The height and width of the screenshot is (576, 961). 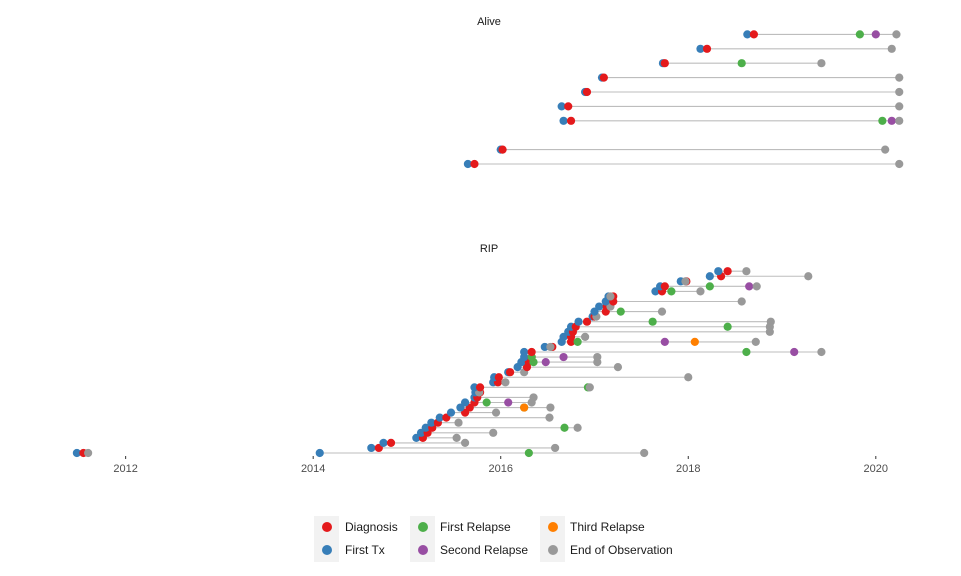 What do you see at coordinates (371, 527) in the screenshot?
I see `legend-label-diagnosis: Diagnosis` at bounding box center [371, 527].